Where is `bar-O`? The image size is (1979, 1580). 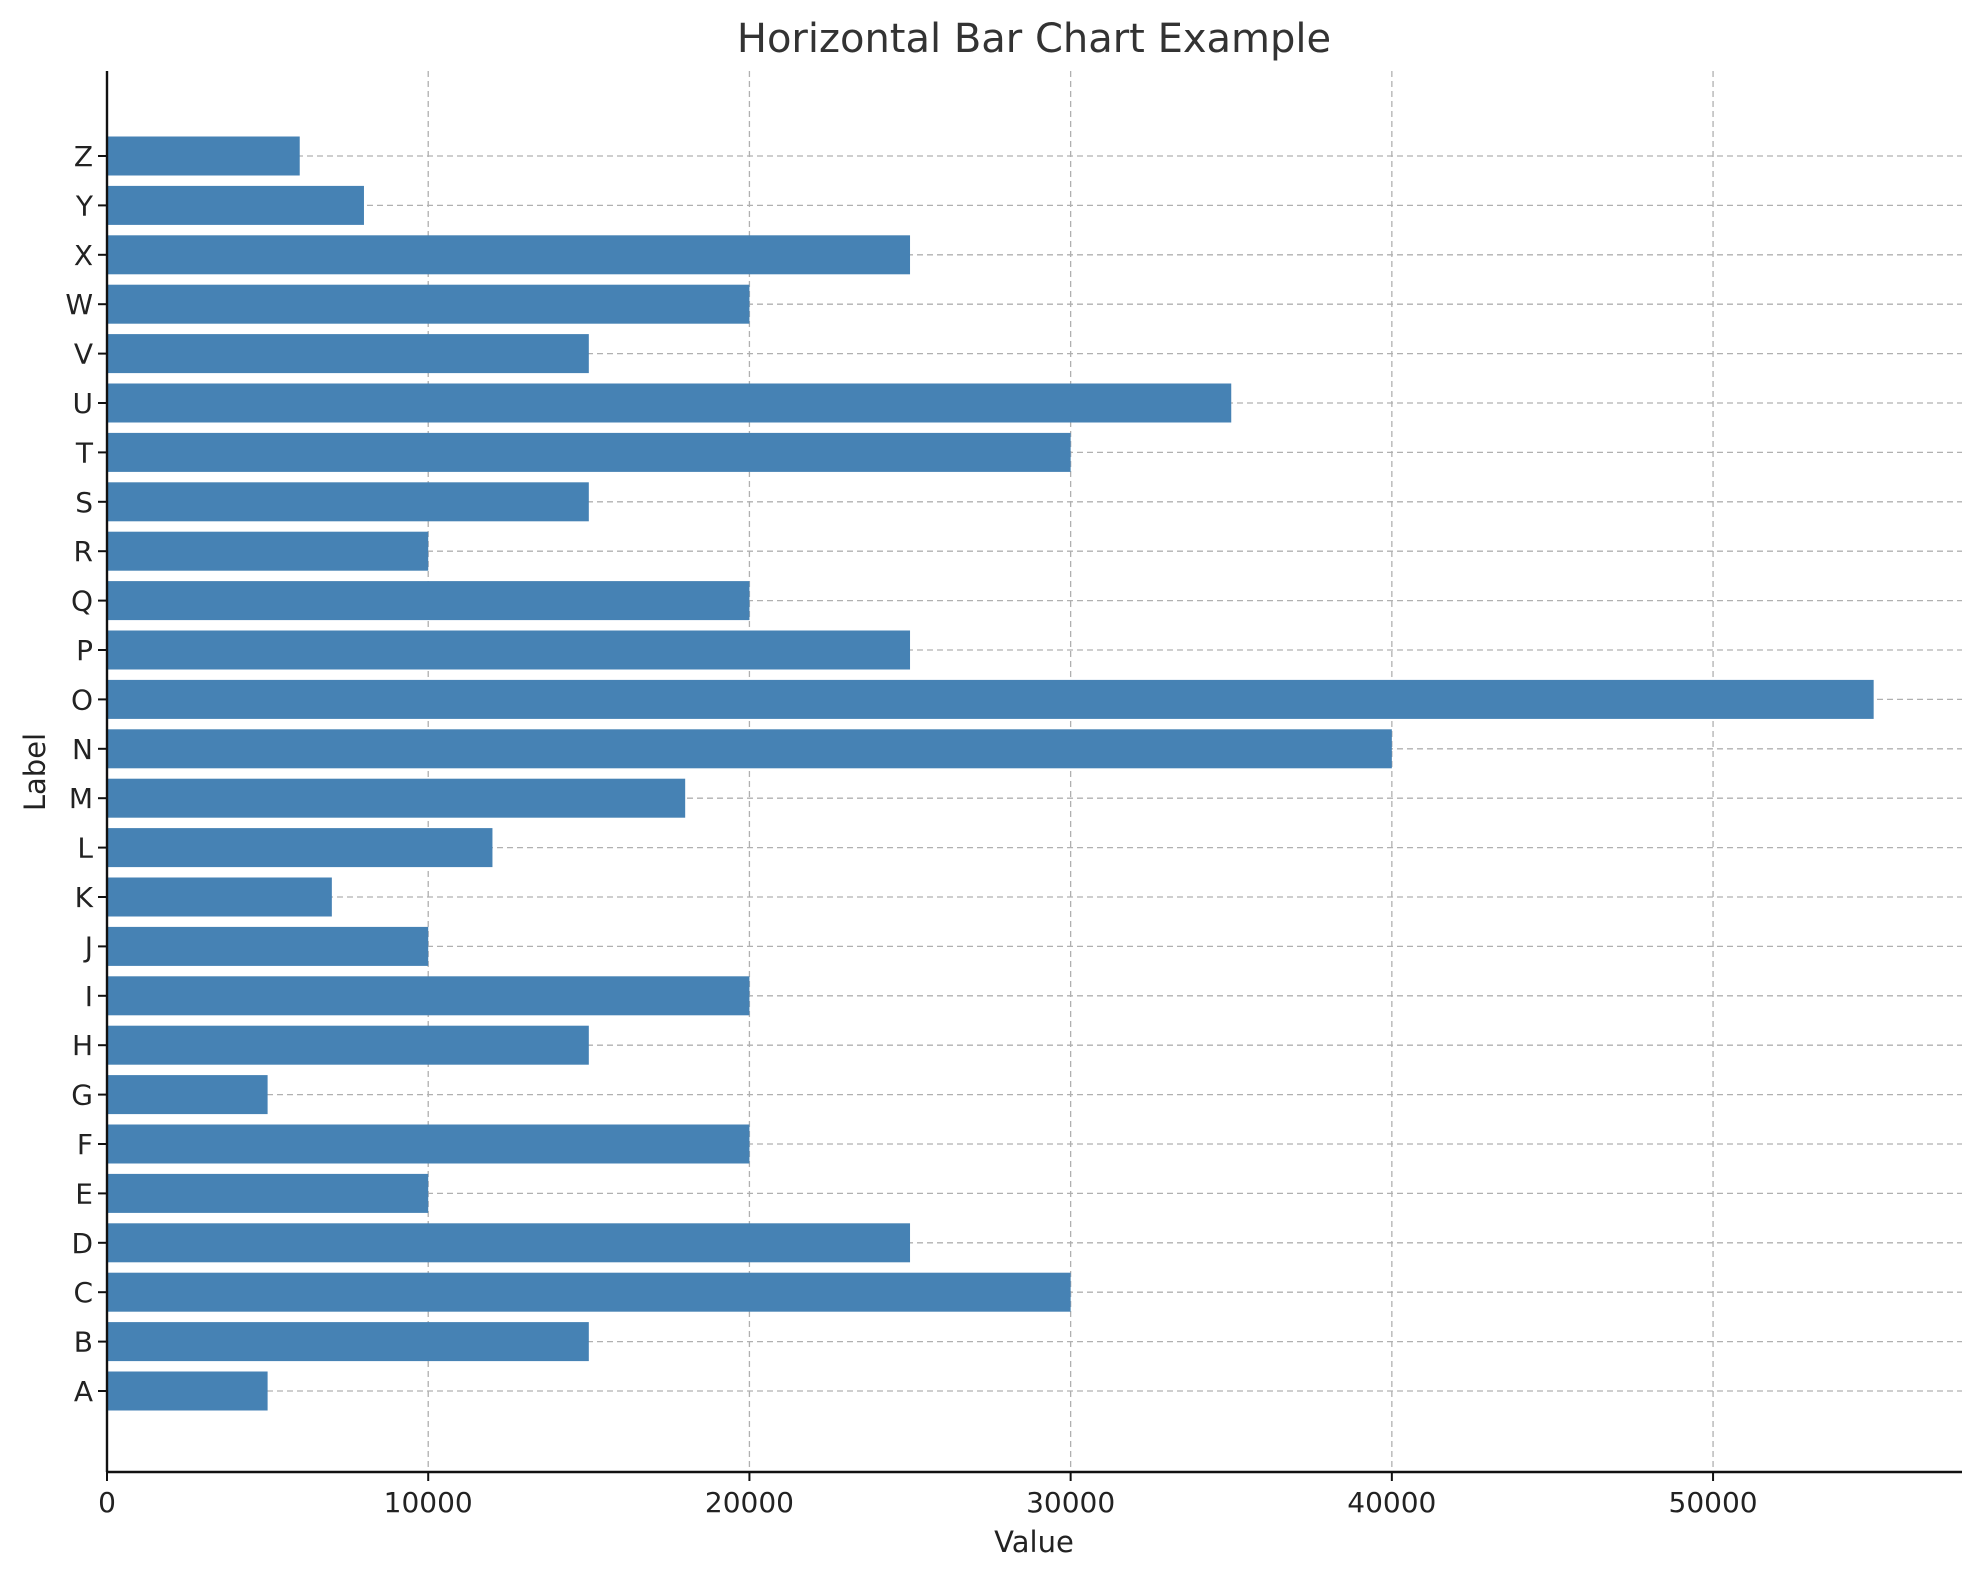
bar-O is located at coordinates (990, 699).